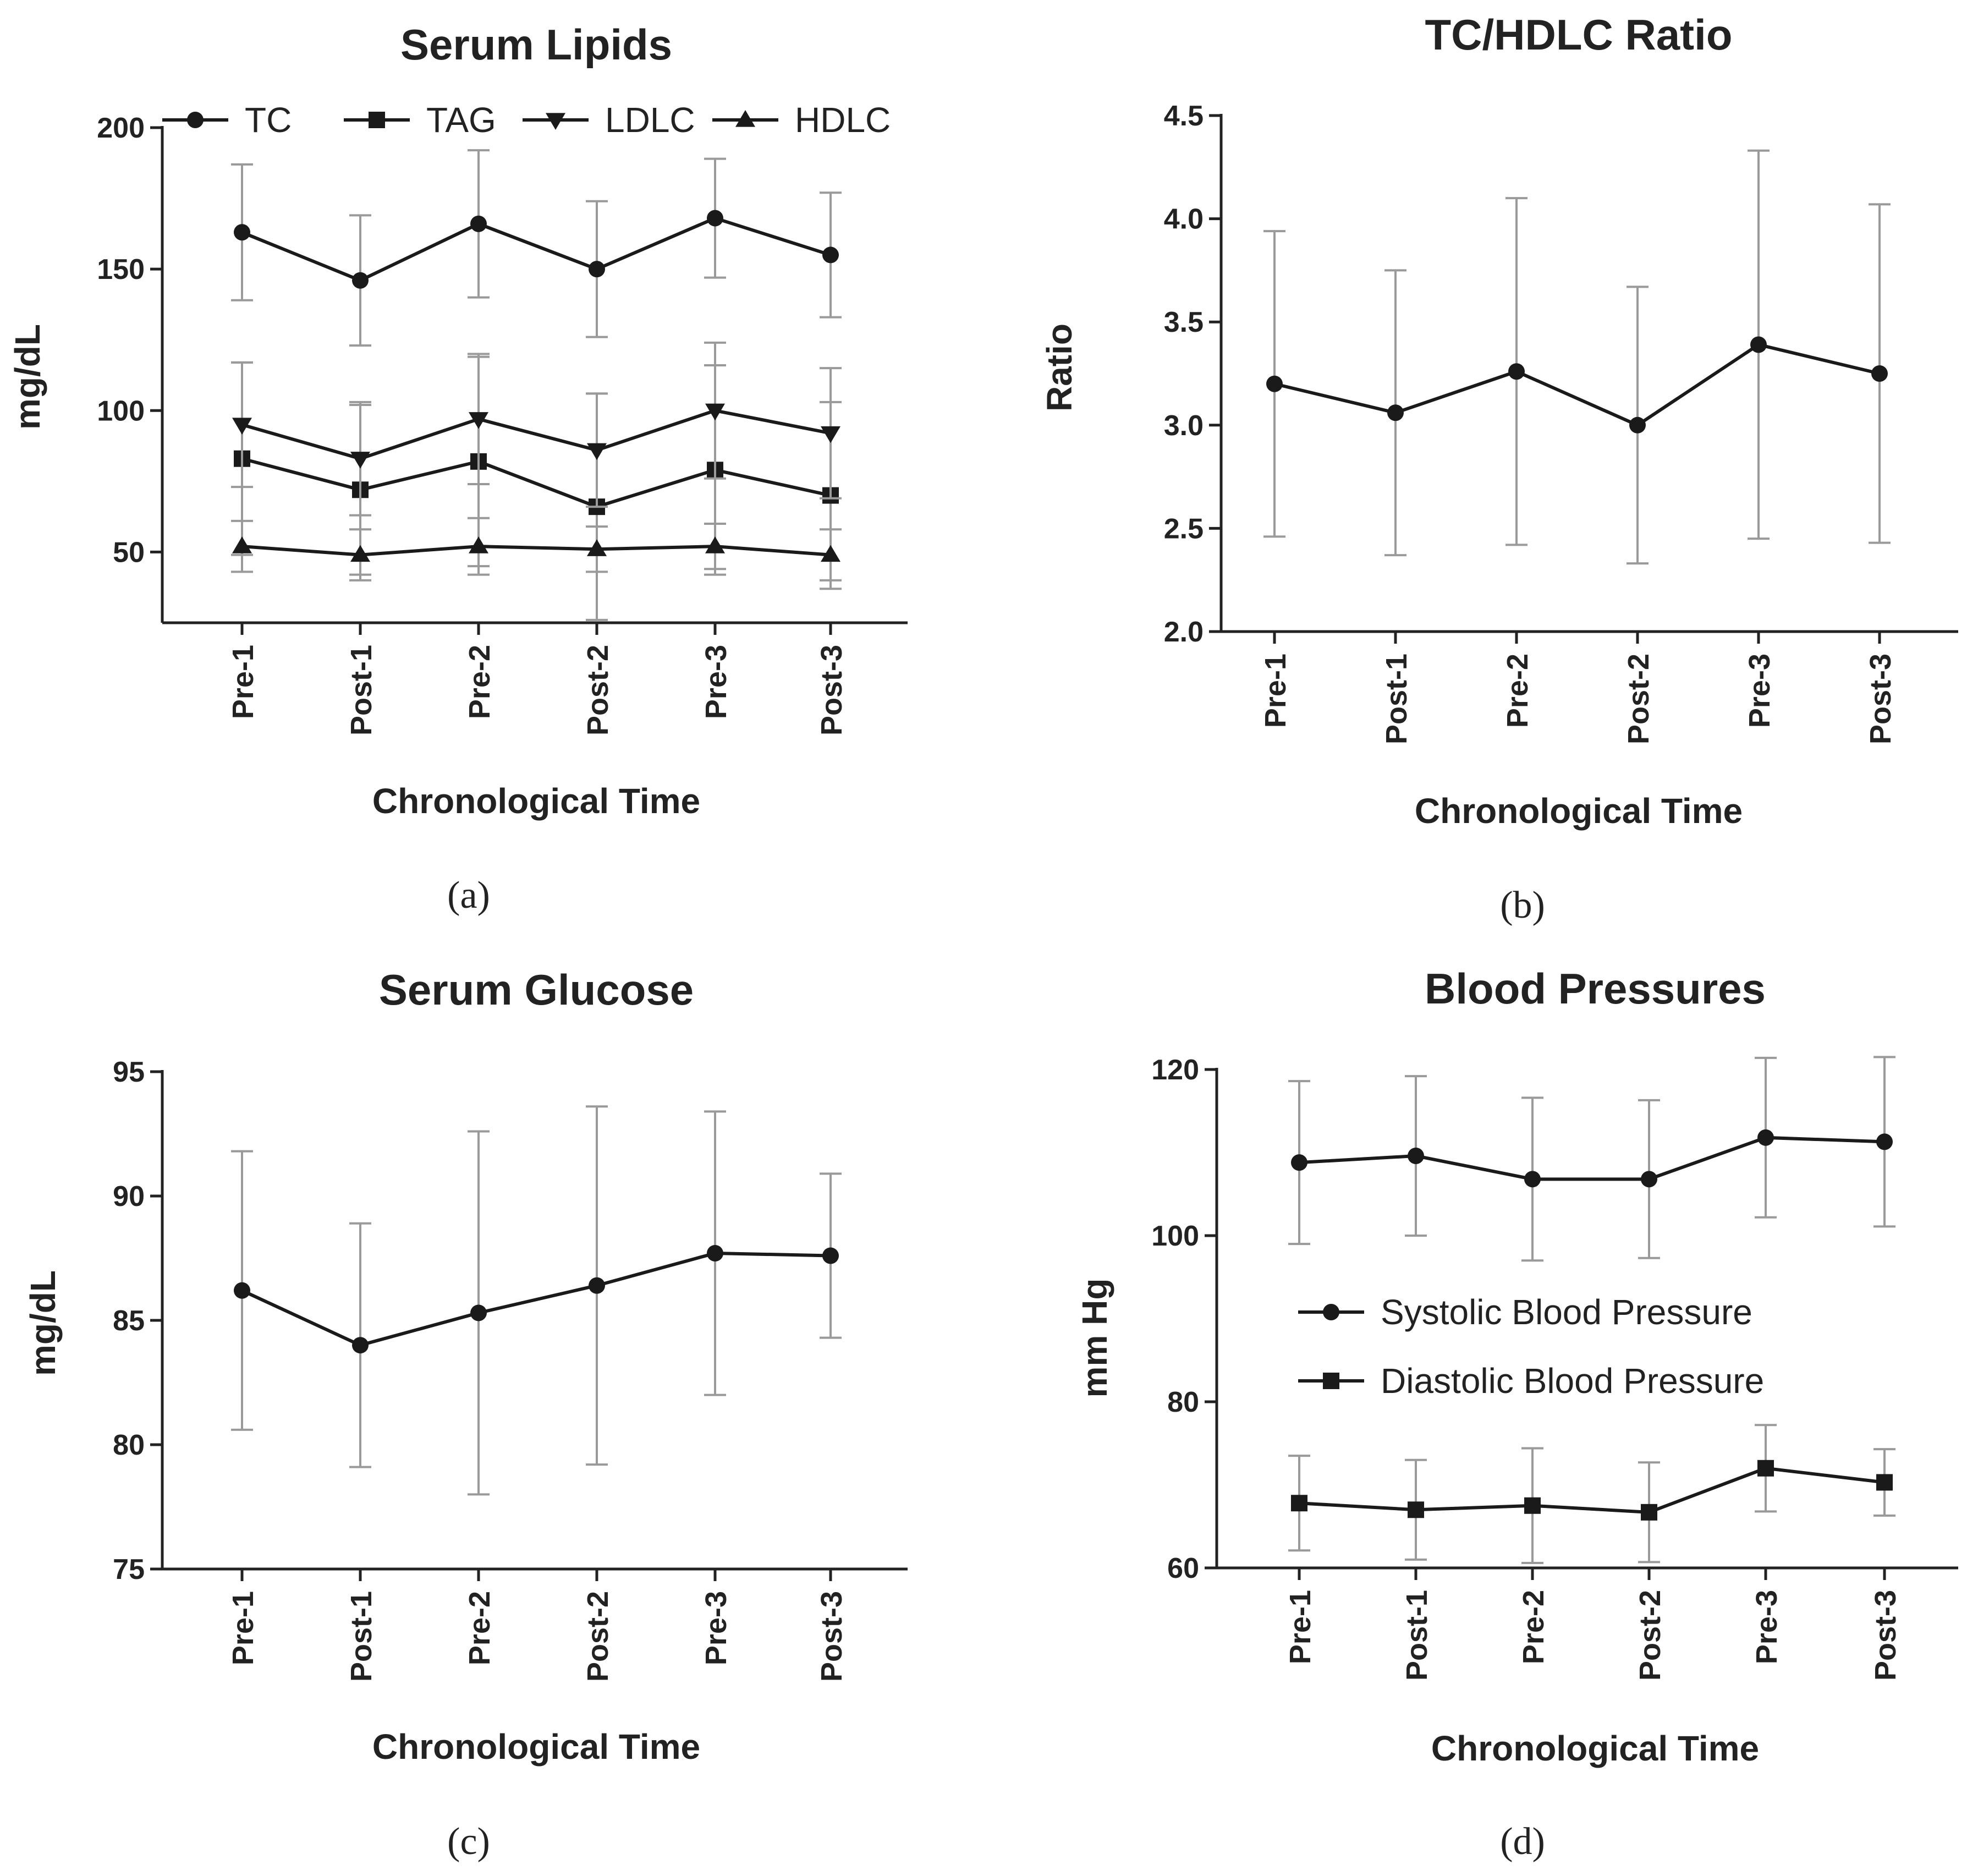 This screenshot has width=1978, height=1876. What do you see at coordinates (1184, 219) in the screenshot?
I see `y-tick-label: 4.0` at bounding box center [1184, 219].